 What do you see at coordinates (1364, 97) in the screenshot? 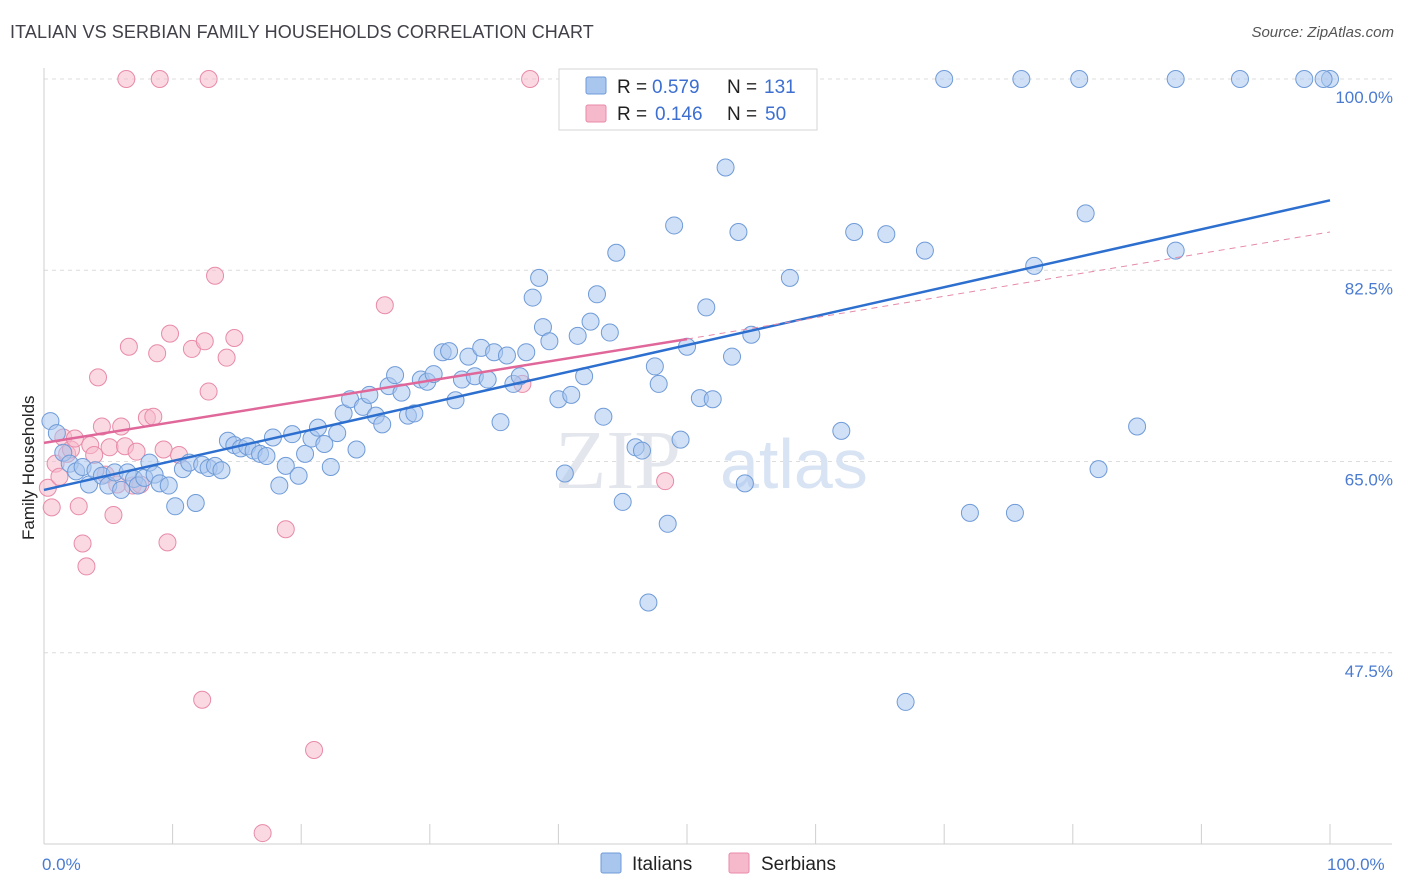
I see `y-tick-label-3: 100.0%` at bounding box center [1364, 97].